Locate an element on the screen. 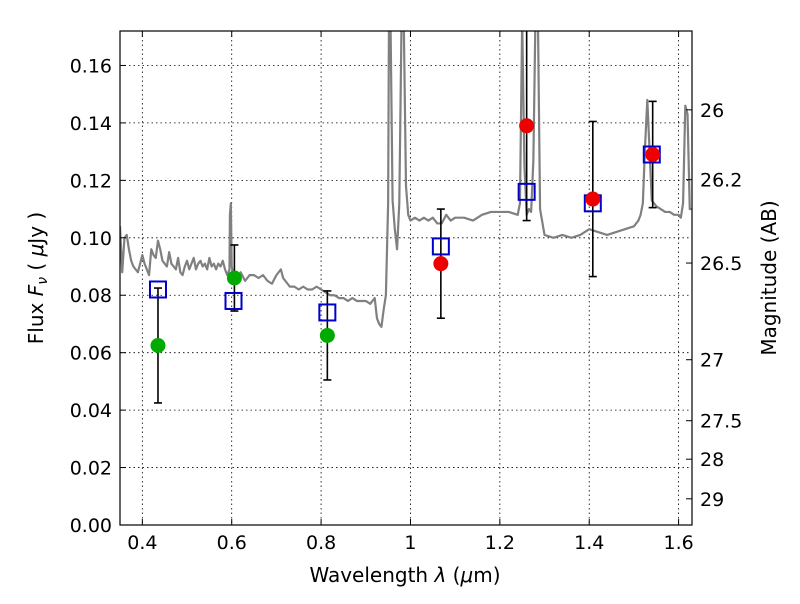  y-tick-label: 0.14 is located at coordinates (91, 124).